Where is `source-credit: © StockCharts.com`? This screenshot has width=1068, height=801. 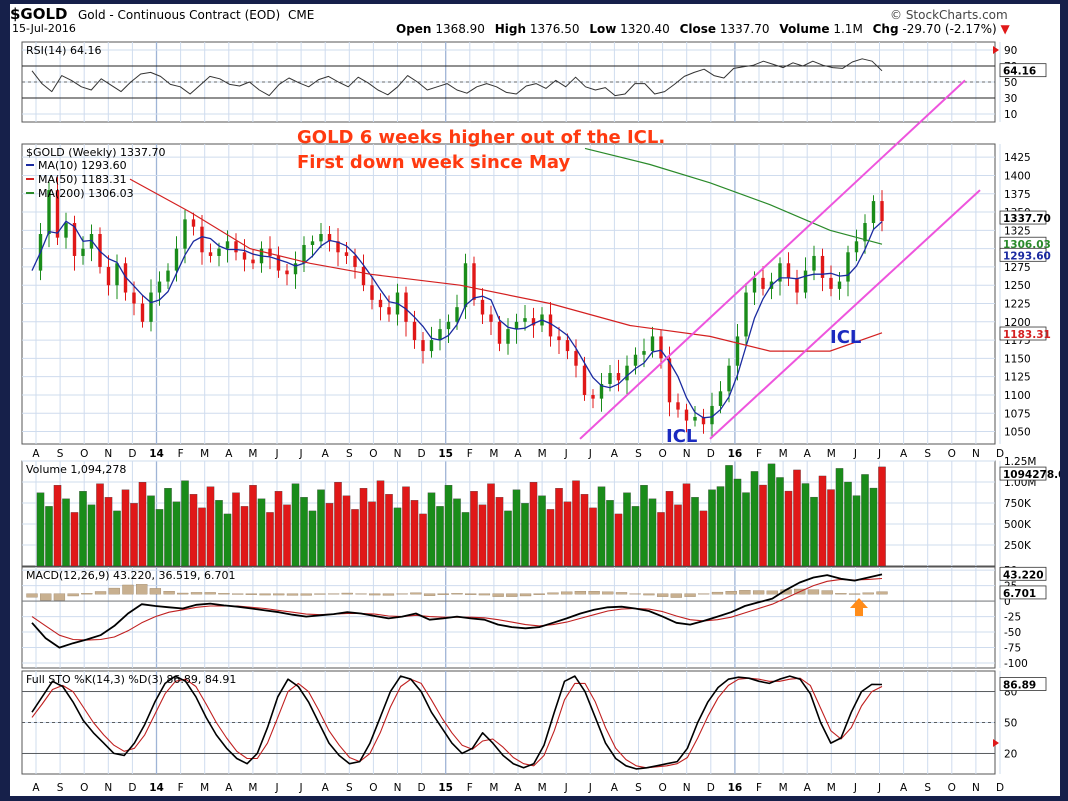
source-credit: © StockCharts.com is located at coordinates (949, 15).